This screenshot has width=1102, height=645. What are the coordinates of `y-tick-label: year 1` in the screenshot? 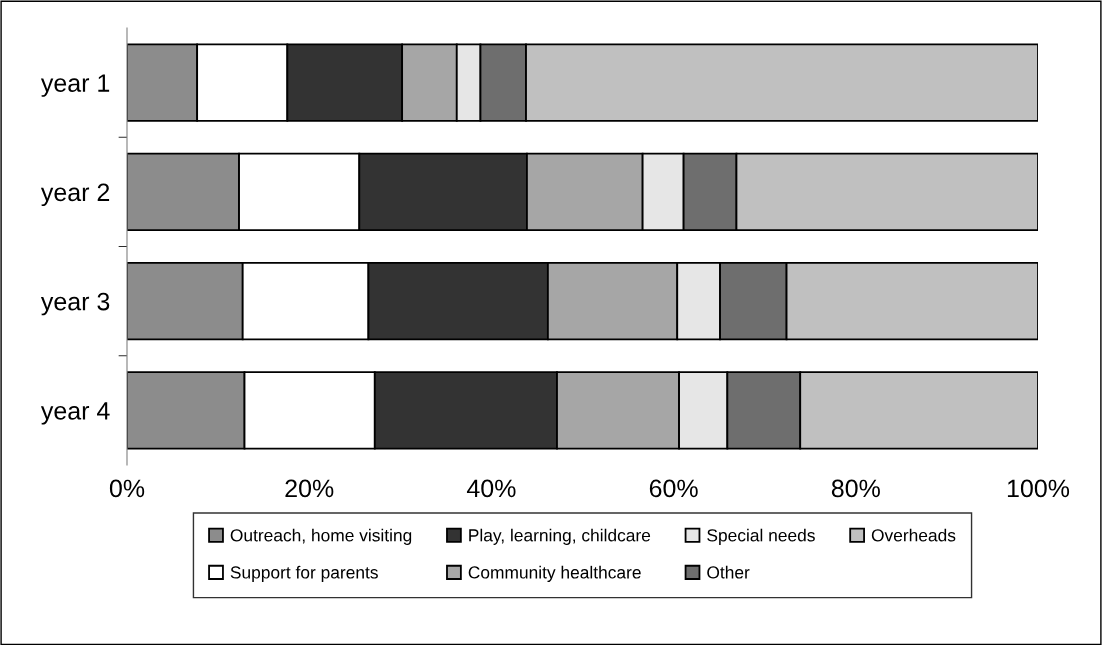 It's located at (75, 85).